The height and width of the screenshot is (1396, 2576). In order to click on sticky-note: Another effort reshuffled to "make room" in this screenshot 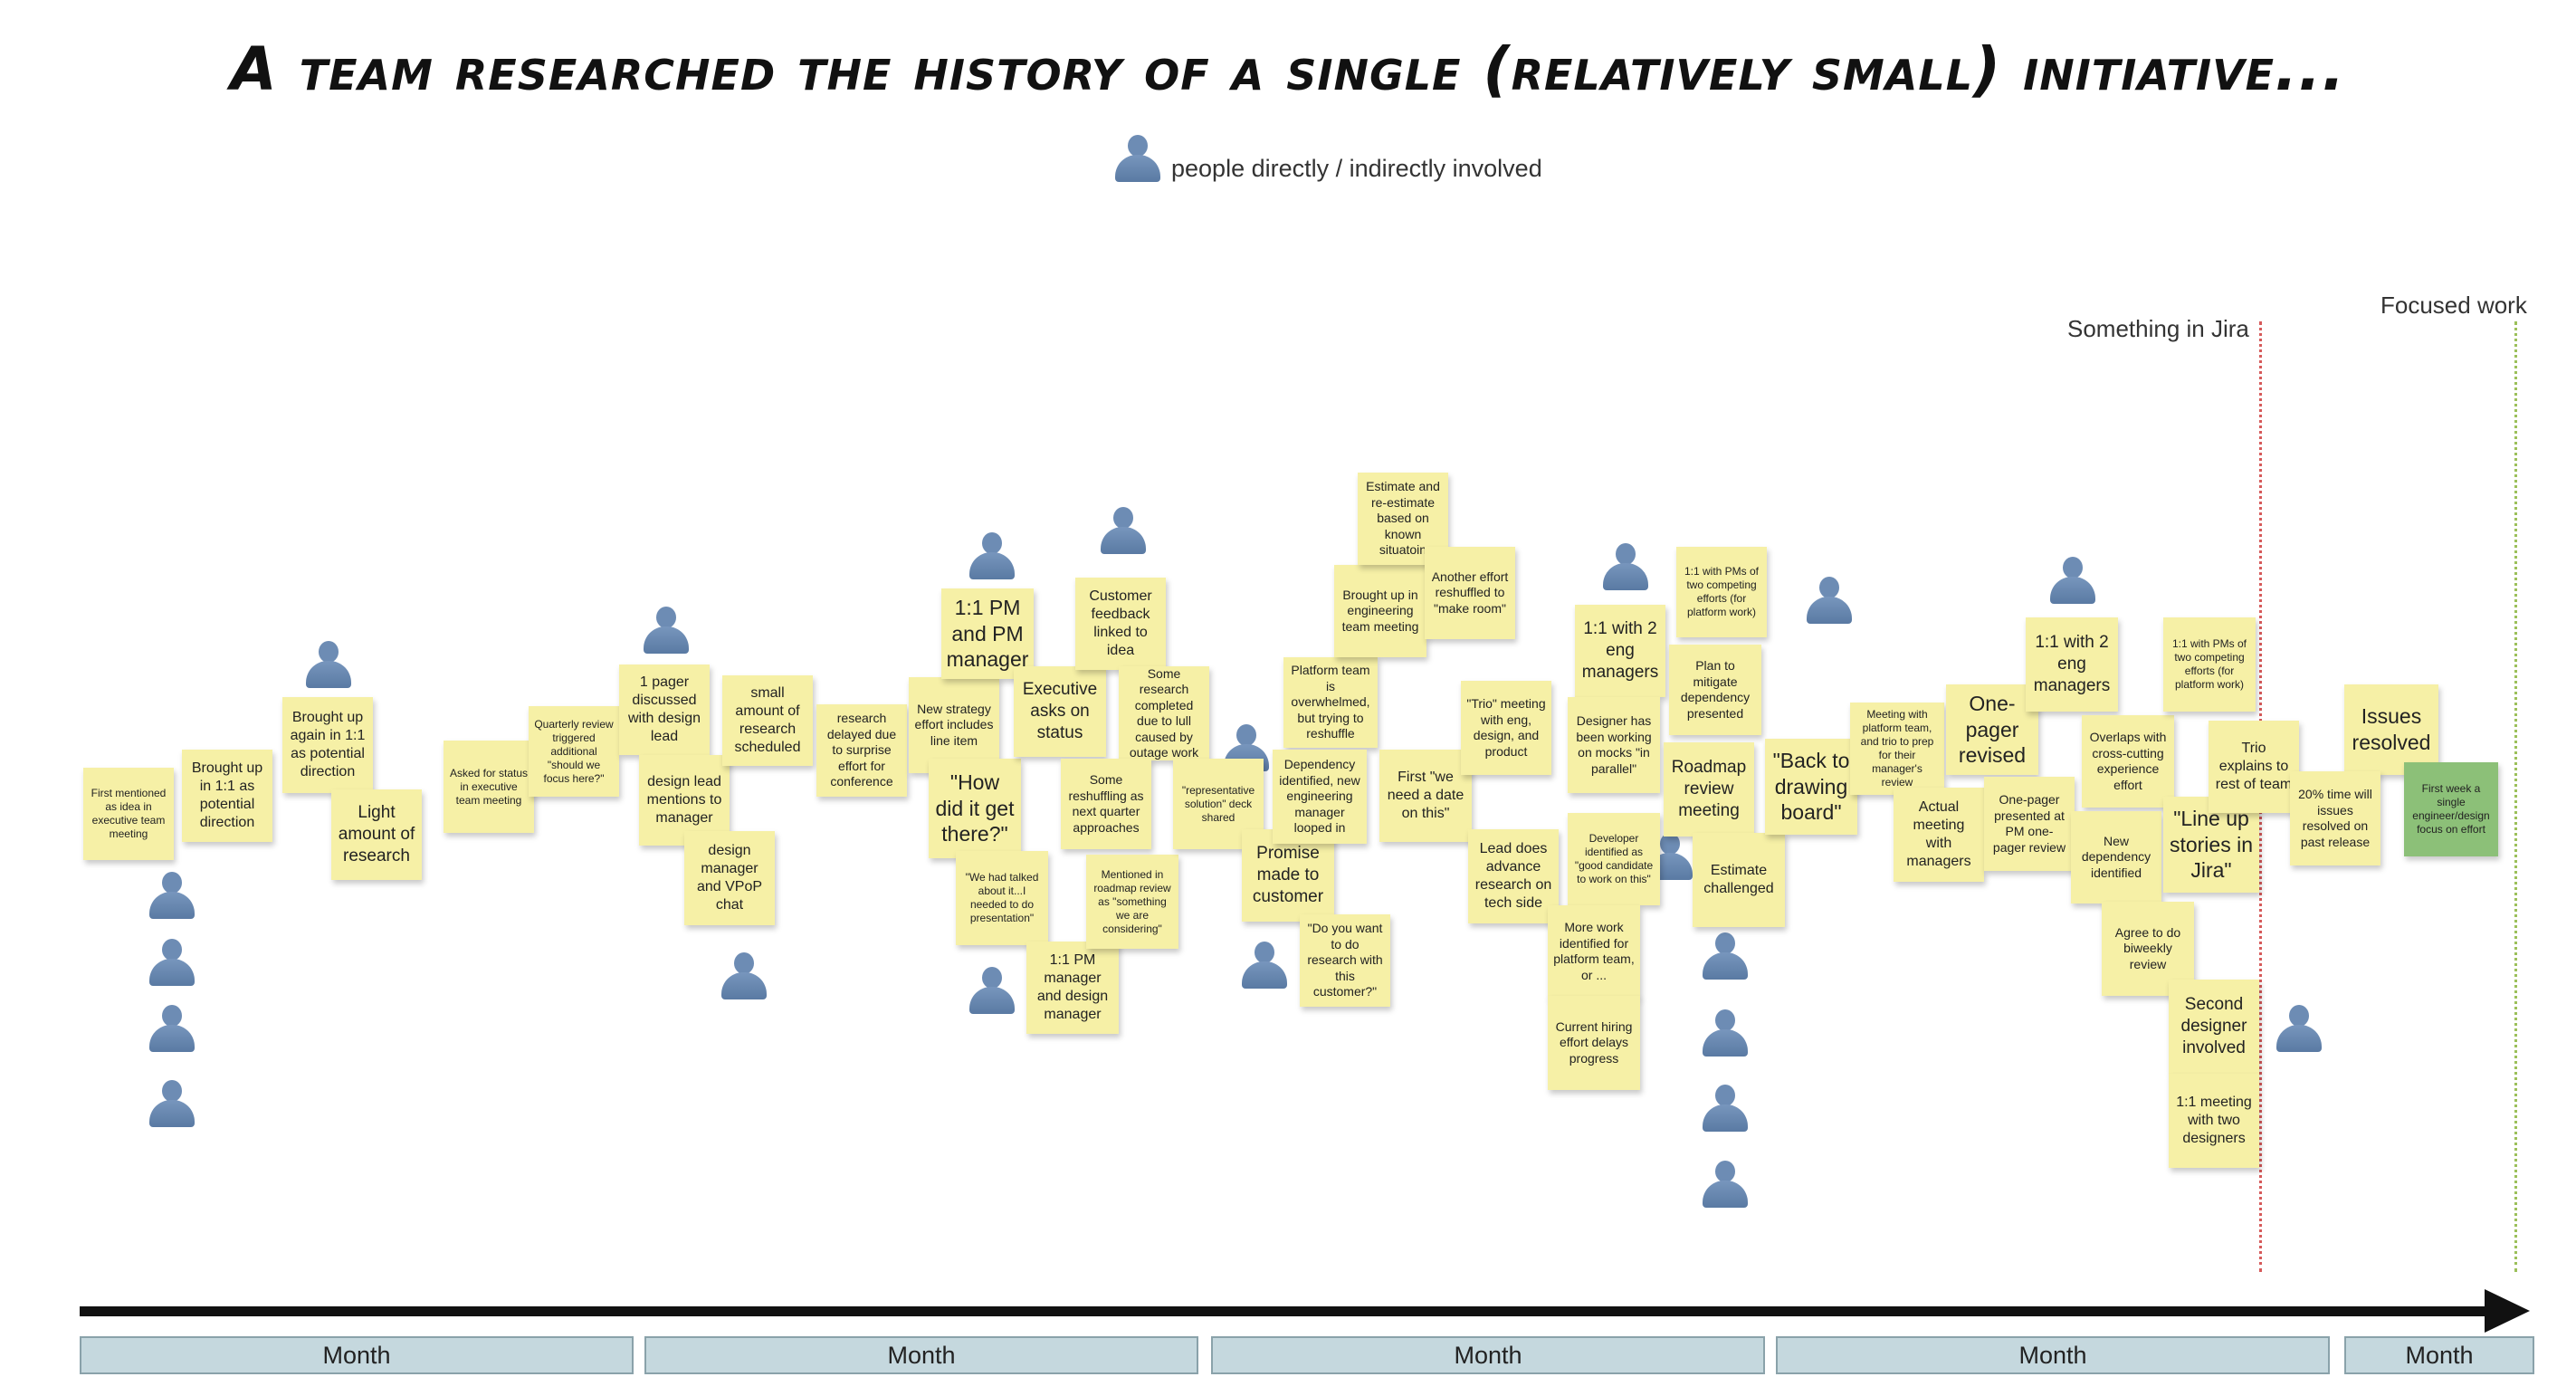, I will do `click(1470, 593)`.